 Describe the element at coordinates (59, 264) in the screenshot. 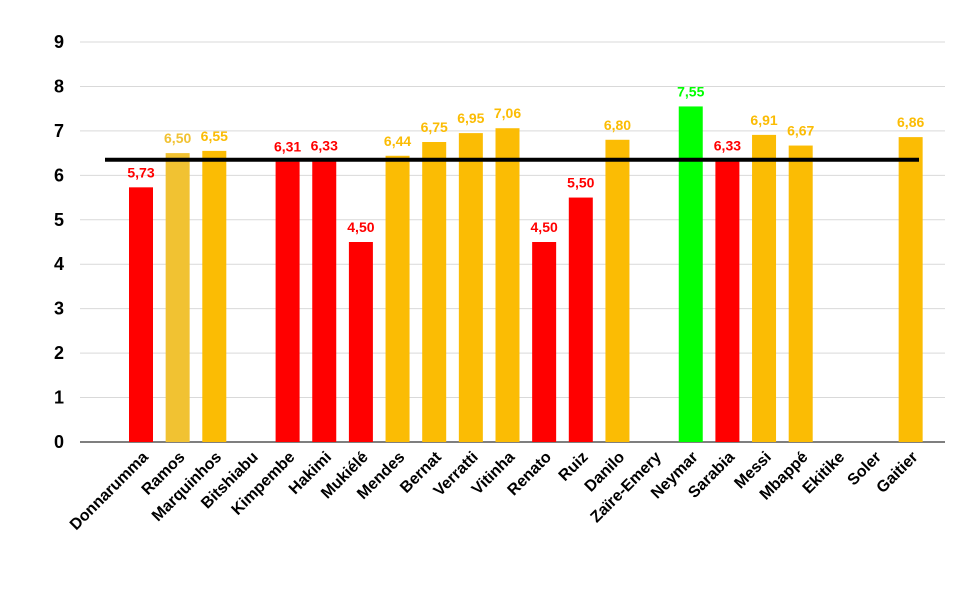

I see `y-tick-label: 4` at that location.